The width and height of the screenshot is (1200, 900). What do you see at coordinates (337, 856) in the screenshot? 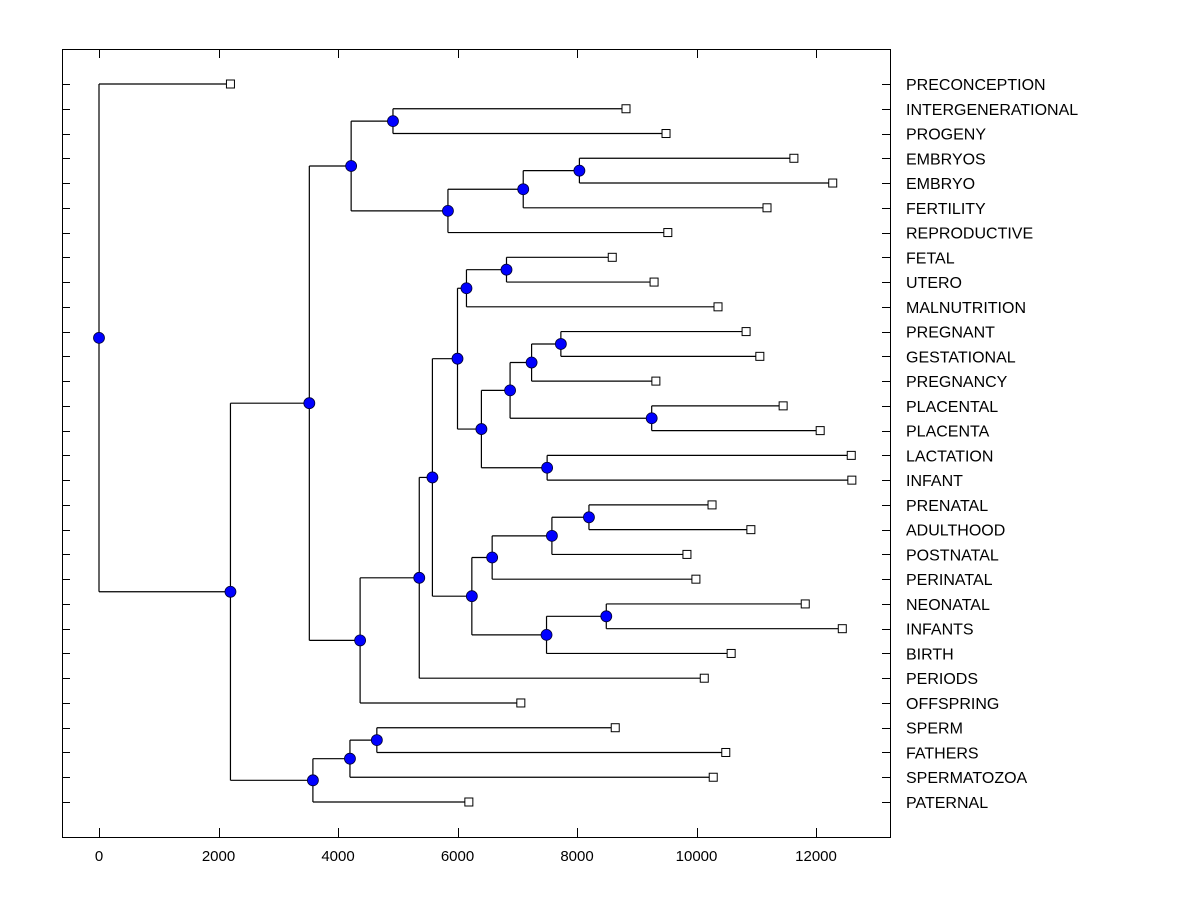
I see `x-tick-label: 4000` at bounding box center [337, 856].